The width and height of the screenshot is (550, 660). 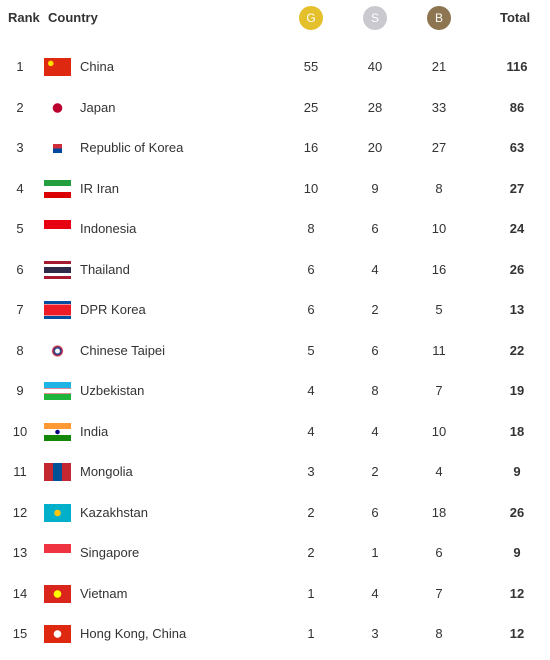 What do you see at coordinates (439, 309) in the screenshot?
I see `bronze-count: 5` at bounding box center [439, 309].